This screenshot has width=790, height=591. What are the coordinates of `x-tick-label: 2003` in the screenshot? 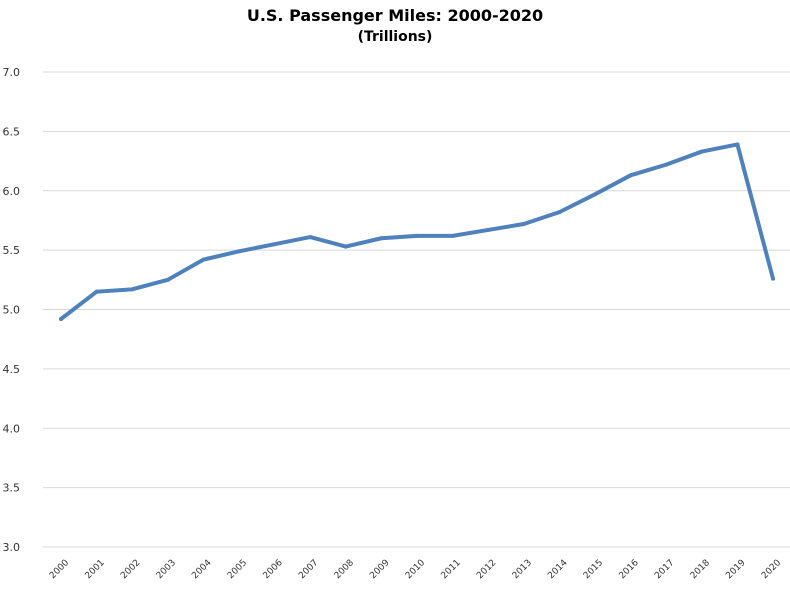 It's located at (166, 569).